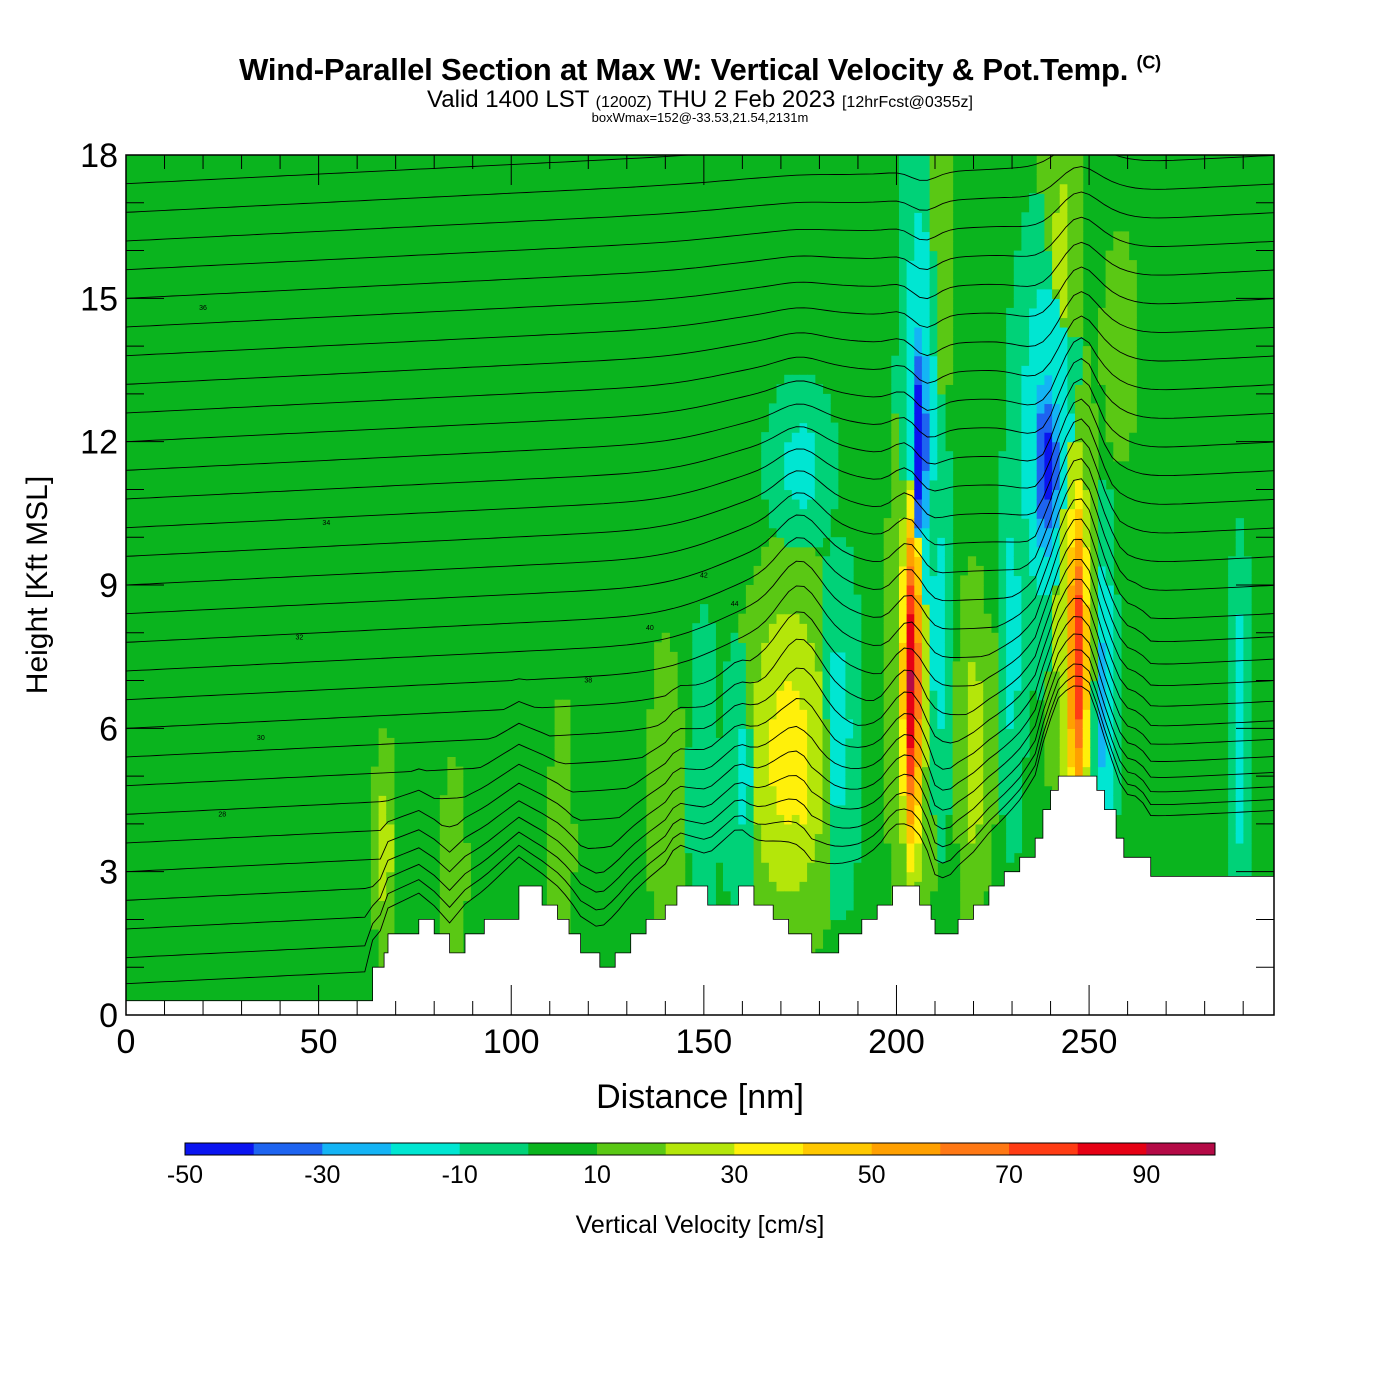 The image size is (1400, 1400). I want to click on colorbar-swatch, so click(838, 1149).